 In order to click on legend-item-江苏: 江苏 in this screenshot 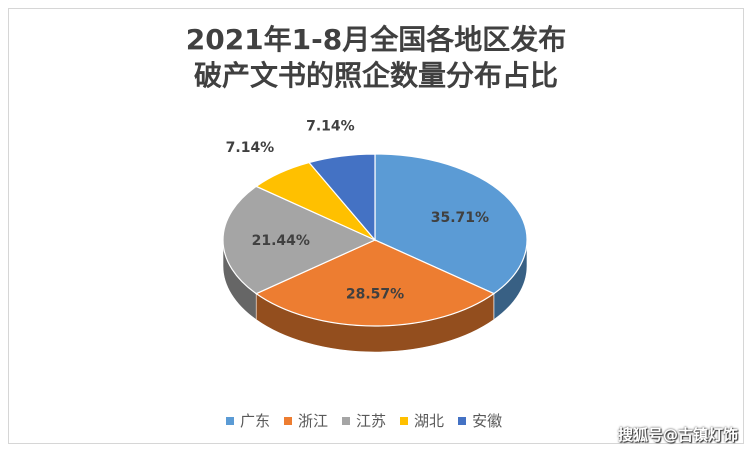, I will do `click(364, 420)`.